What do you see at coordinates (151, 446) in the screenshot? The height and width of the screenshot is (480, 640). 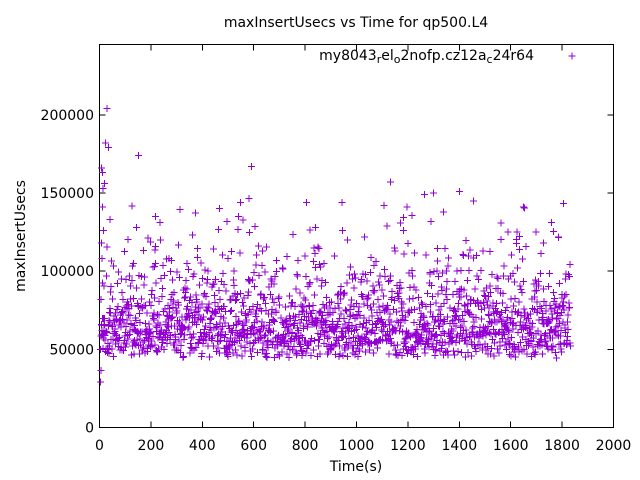 I see `x-tick-label: 200` at bounding box center [151, 446].